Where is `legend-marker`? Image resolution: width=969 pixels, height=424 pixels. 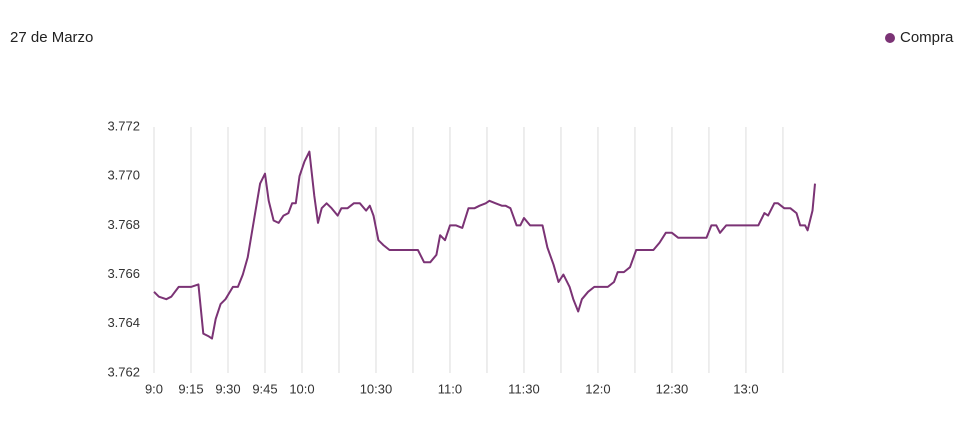 legend-marker is located at coordinates (890, 38).